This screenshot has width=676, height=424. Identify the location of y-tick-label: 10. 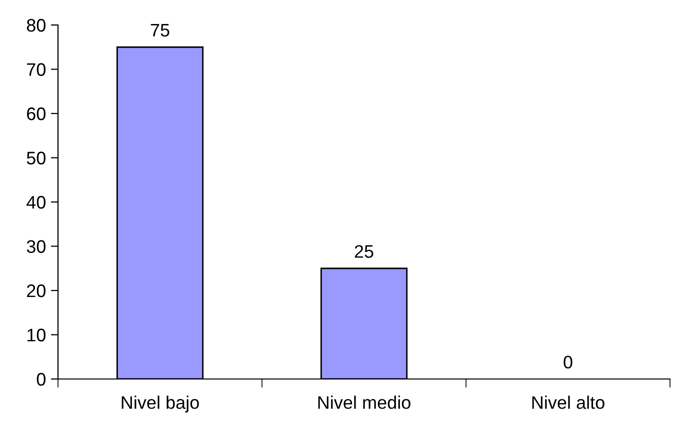
(36, 335).